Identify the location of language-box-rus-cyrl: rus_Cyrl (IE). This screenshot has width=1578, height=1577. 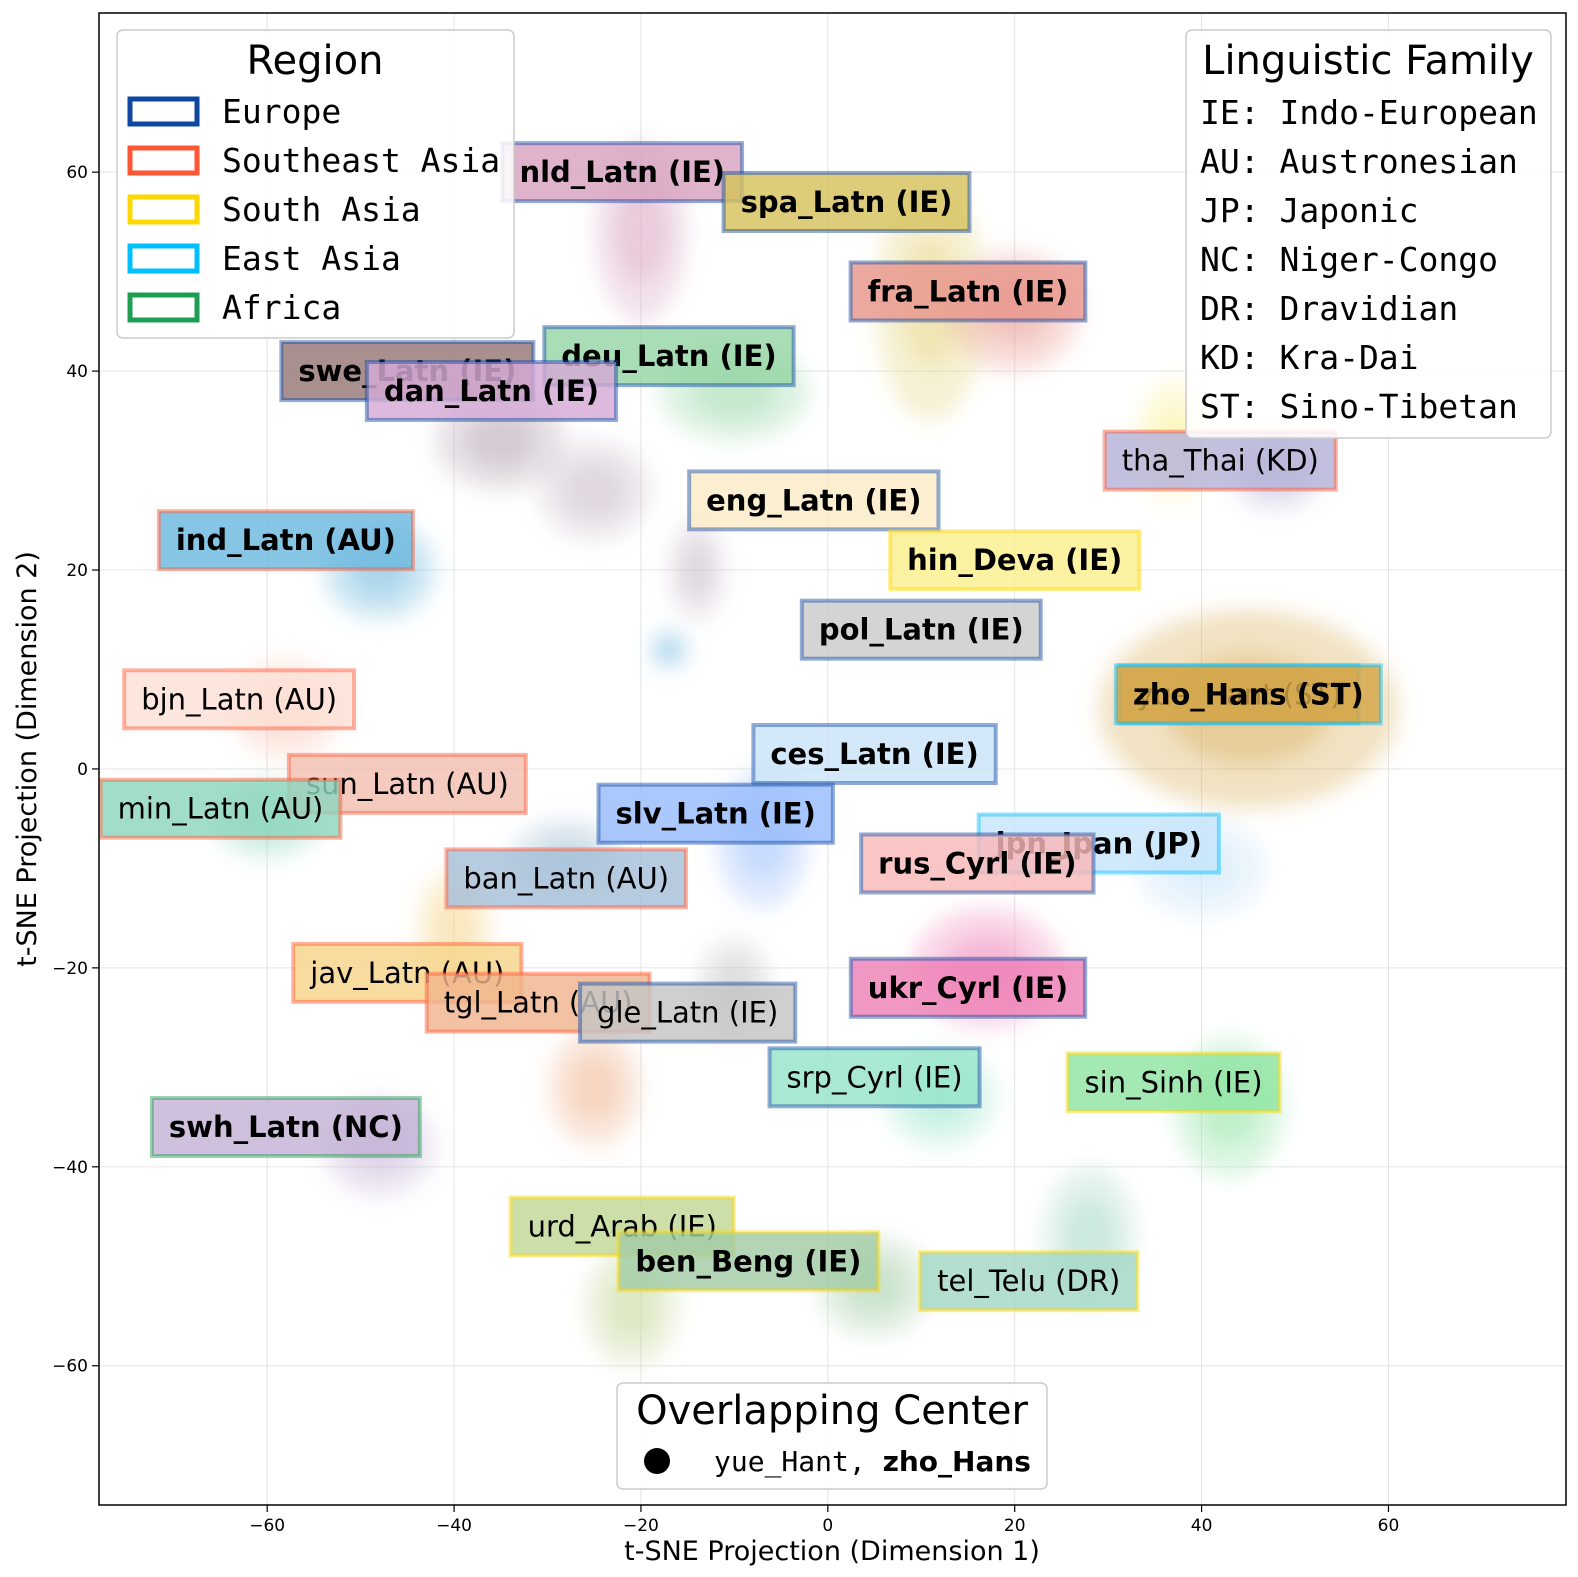
(977, 863).